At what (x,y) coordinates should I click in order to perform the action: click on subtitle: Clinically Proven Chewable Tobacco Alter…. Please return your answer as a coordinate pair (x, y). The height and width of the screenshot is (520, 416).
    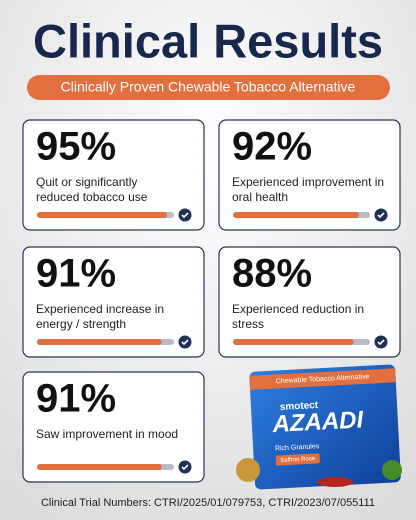
    Looking at the image, I should click on (208, 87).